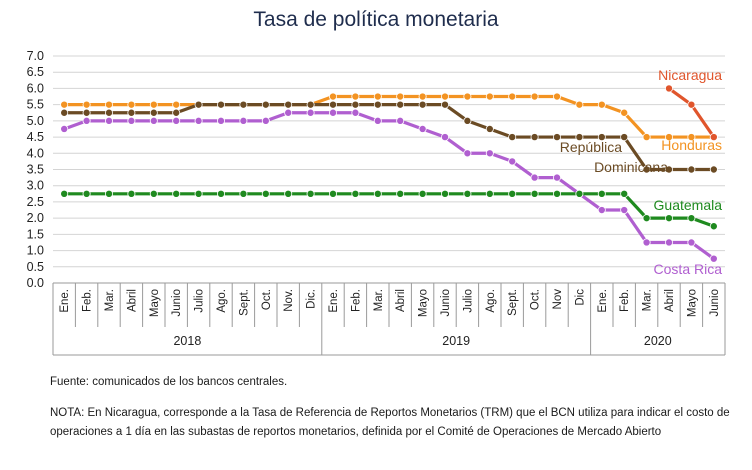 This screenshot has width=752, height=470. Describe the element at coordinates (648, 300) in the screenshot. I see `x-tick-label: Mar.` at that location.